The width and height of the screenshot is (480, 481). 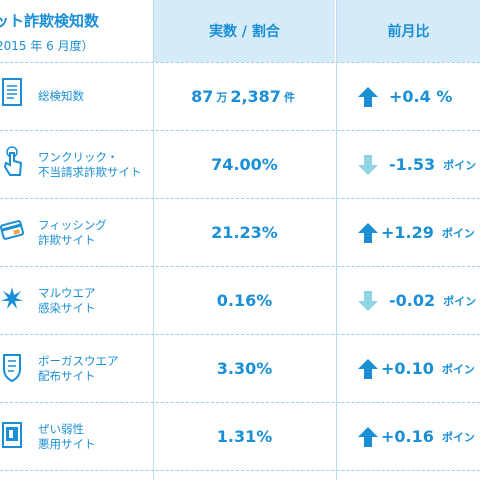 I want to click on table-row-oneclick: ワンクリック・ 不当請求詐欺サイト 74.00% -1.53 ポイン, so click(x=240, y=164).